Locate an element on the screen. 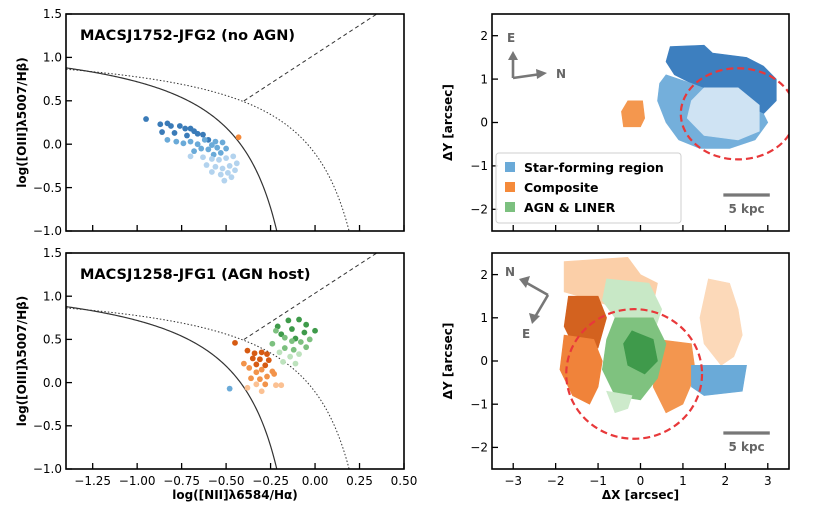  compass-north-arrow is located at coordinates (536, 288).